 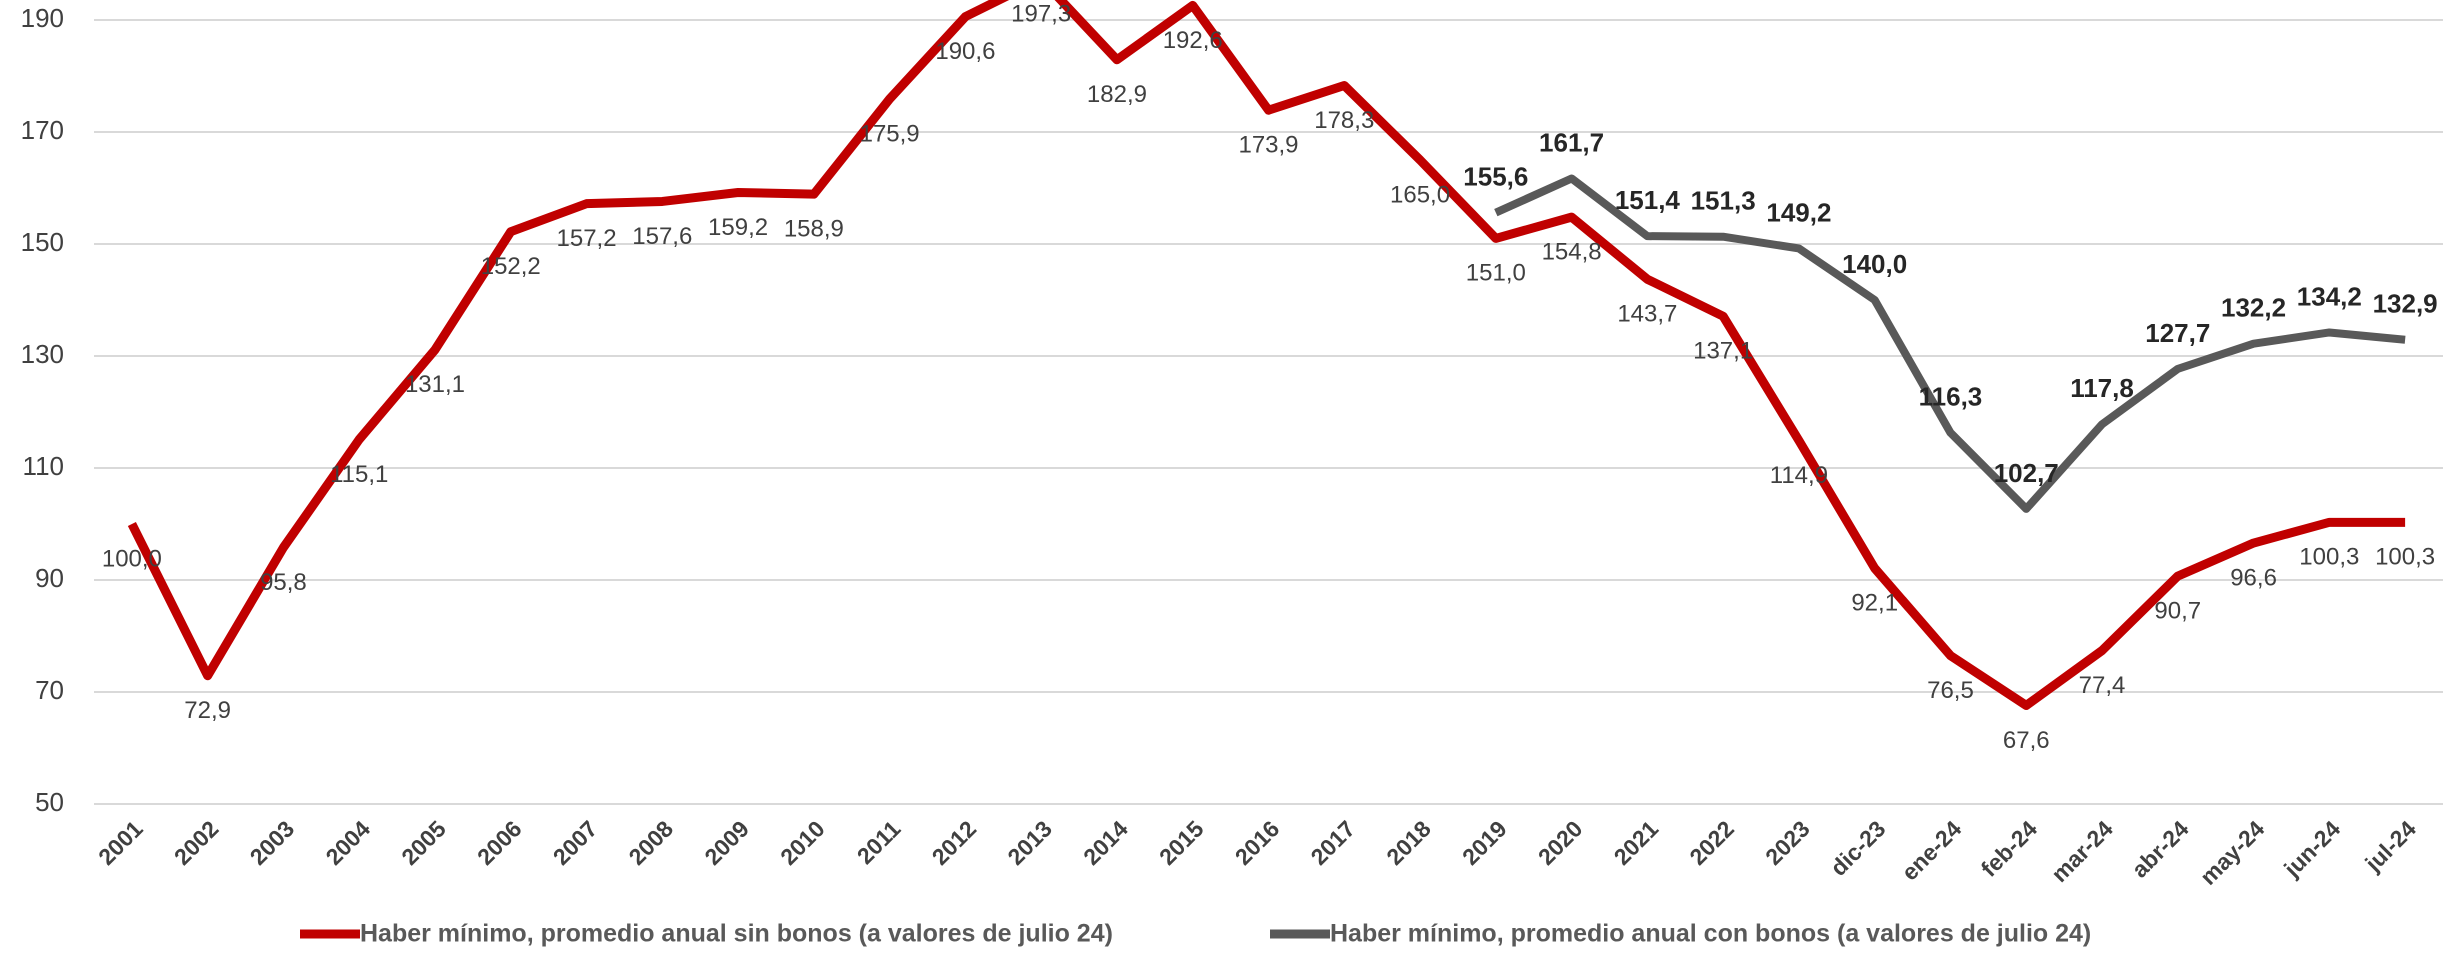 What do you see at coordinates (1571, 142) in the screenshot?
I see `data-label: 161,7` at bounding box center [1571, 142].